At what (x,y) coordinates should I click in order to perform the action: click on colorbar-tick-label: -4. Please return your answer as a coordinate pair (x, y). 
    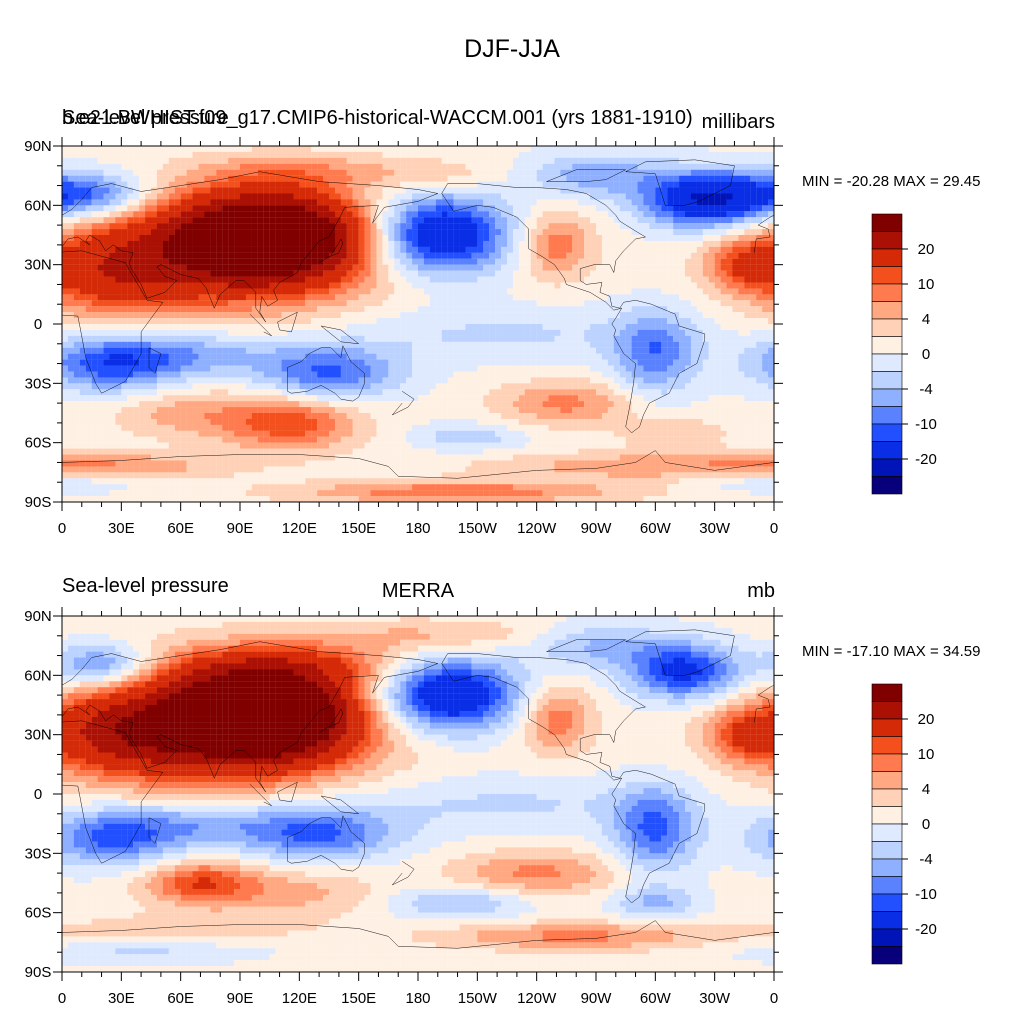
    Looking at the image, I should click on (925, 389).